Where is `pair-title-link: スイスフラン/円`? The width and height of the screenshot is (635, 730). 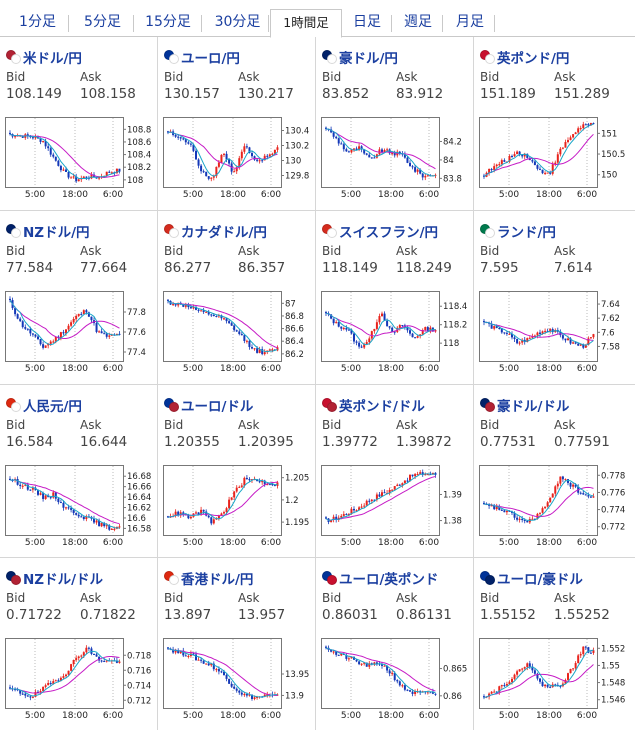
pair-title-link: スイスフラン/円 is located at coordinates (380, 231).